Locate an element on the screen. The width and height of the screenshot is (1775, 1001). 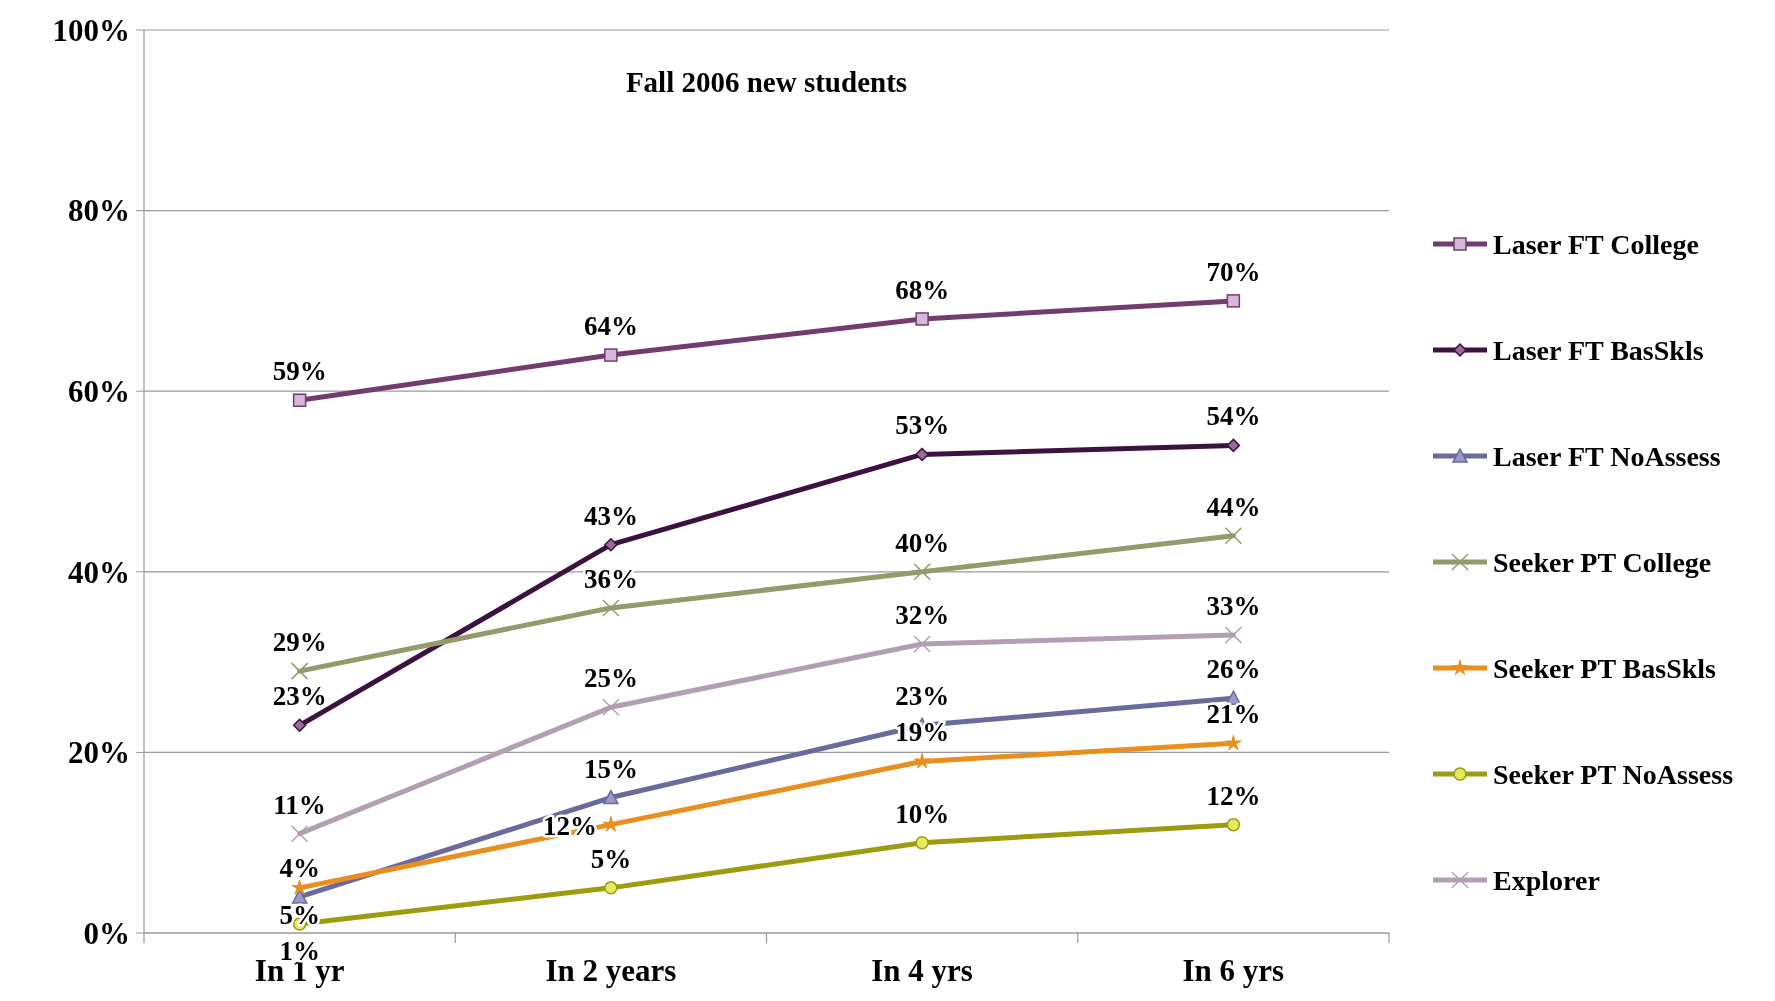
data-label: 5% is located at coordinates (611, 858).